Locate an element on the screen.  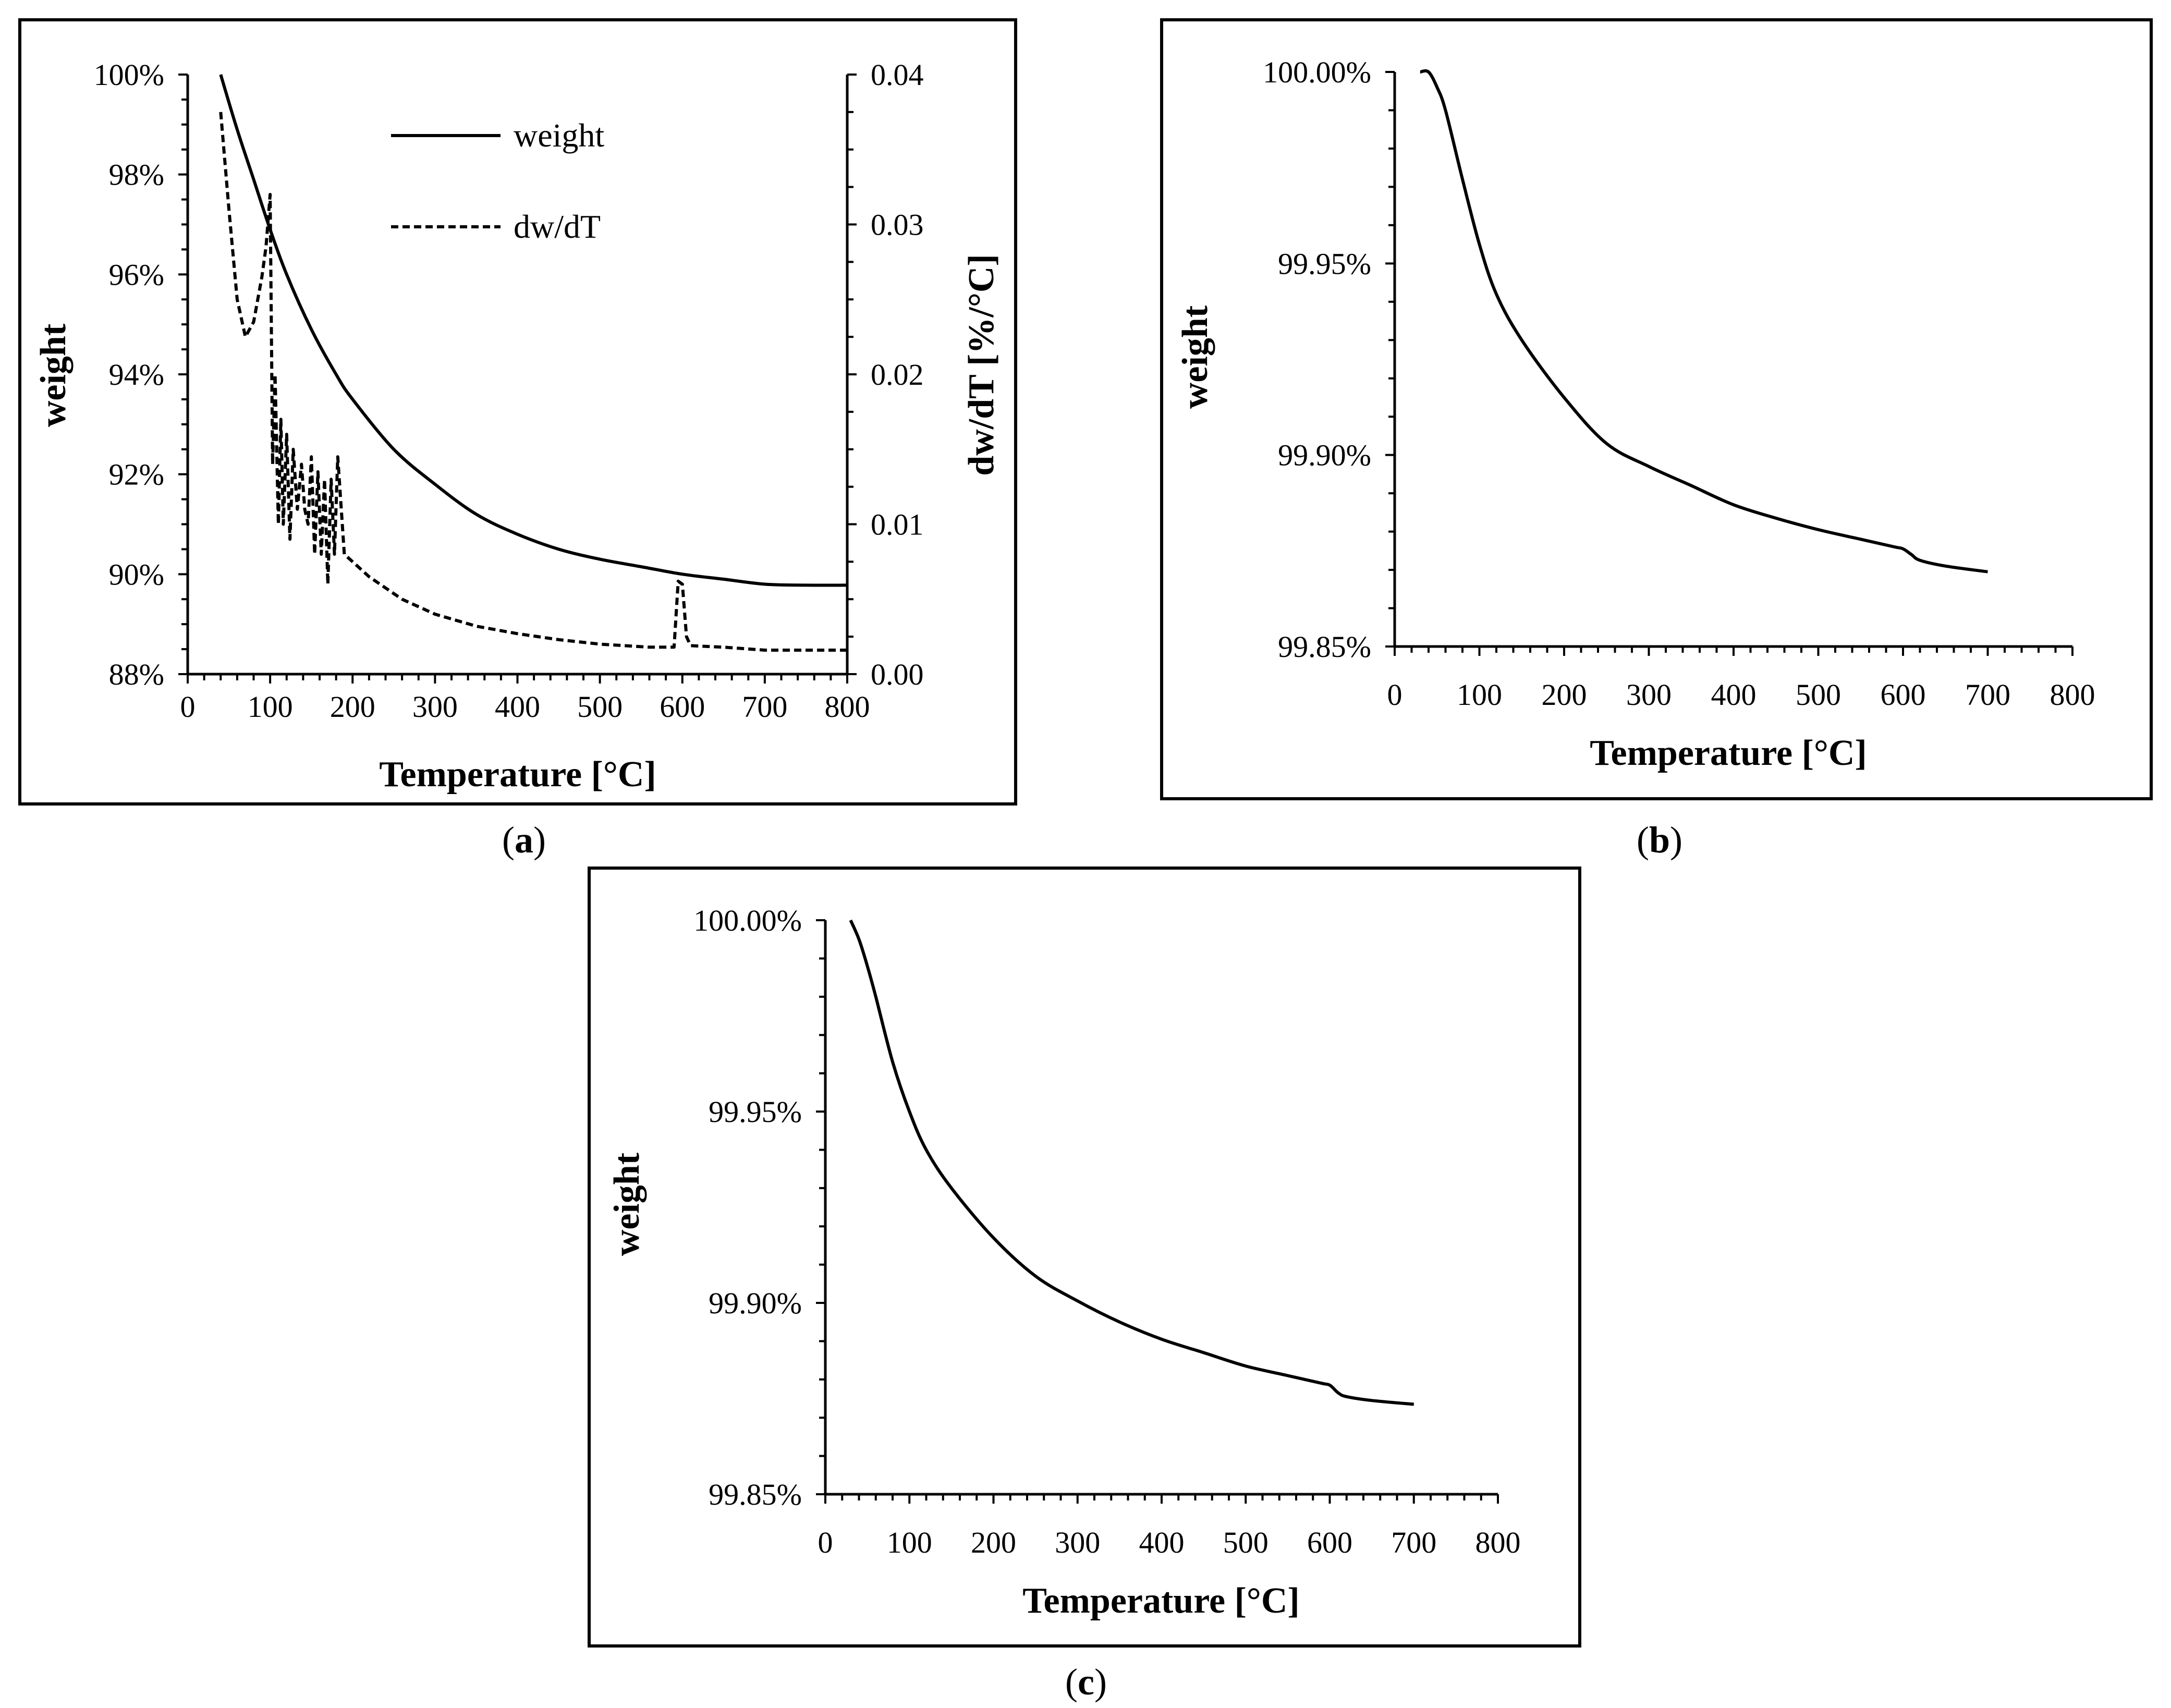
y2-tick-label: 0.02 is located at coordinates (897, 375).